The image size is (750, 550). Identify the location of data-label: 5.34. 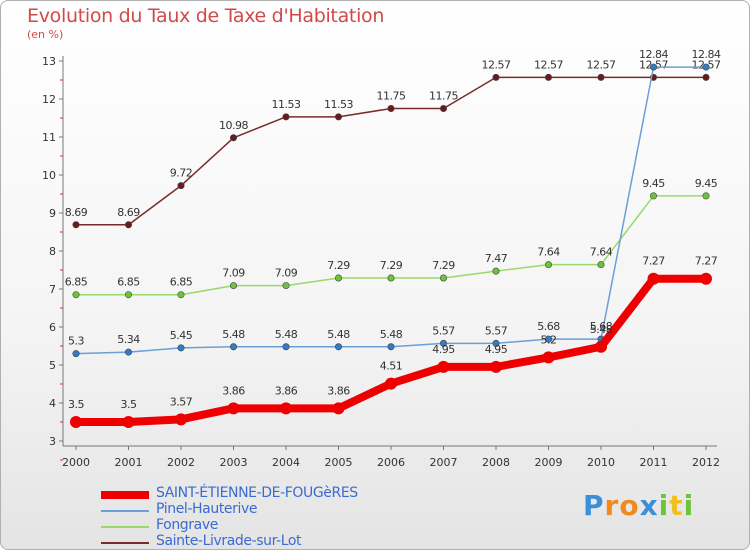
(128, 339).